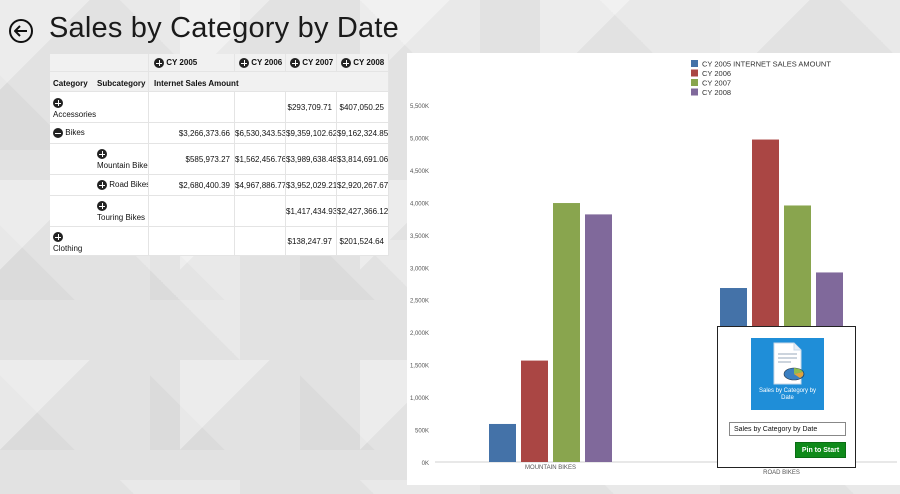  Describe the element at coordinates (99, 133) in the screenshot. I see `row-label-bikes: Bikes` at that location.